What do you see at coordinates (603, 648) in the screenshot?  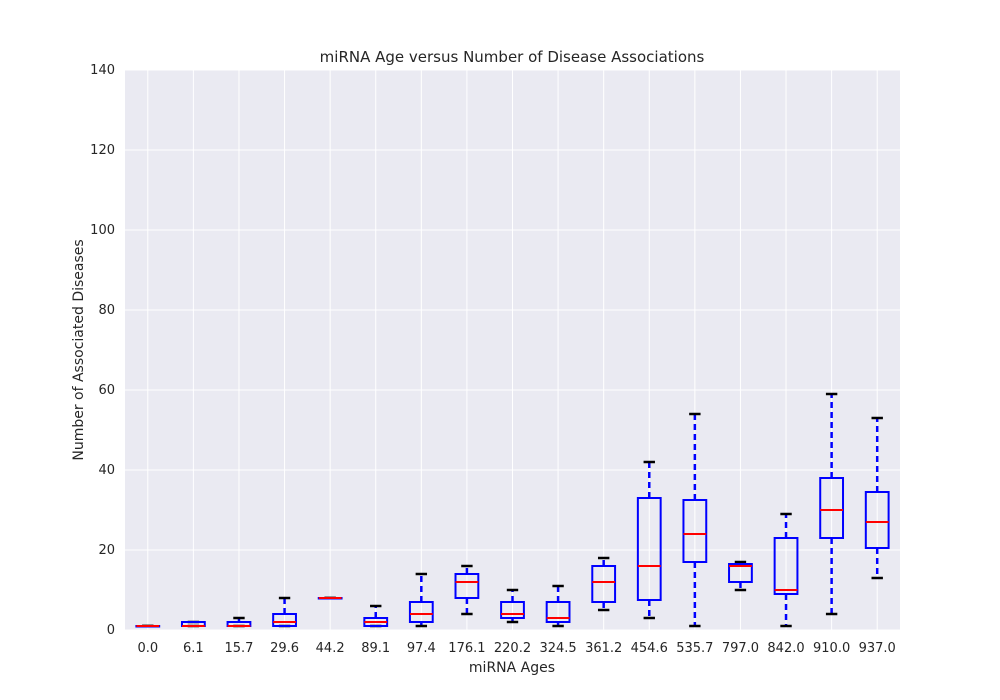 I see `x-tick-label: 361.2` at bounding box center [603, 648].